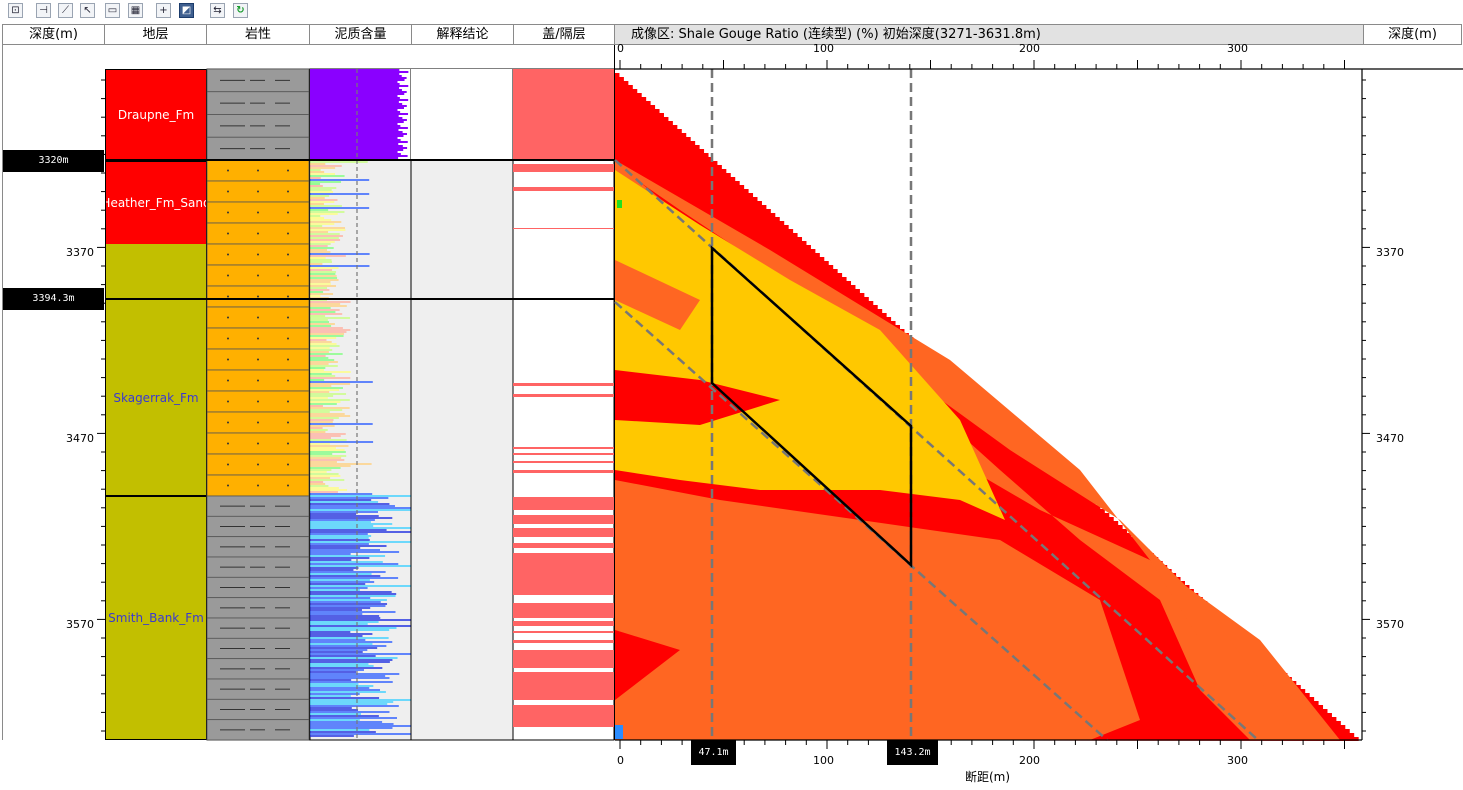 The width and height of the screenshot is (1463, 790). I want to click on depth-tick-3470: 3470, so click(80, 438).